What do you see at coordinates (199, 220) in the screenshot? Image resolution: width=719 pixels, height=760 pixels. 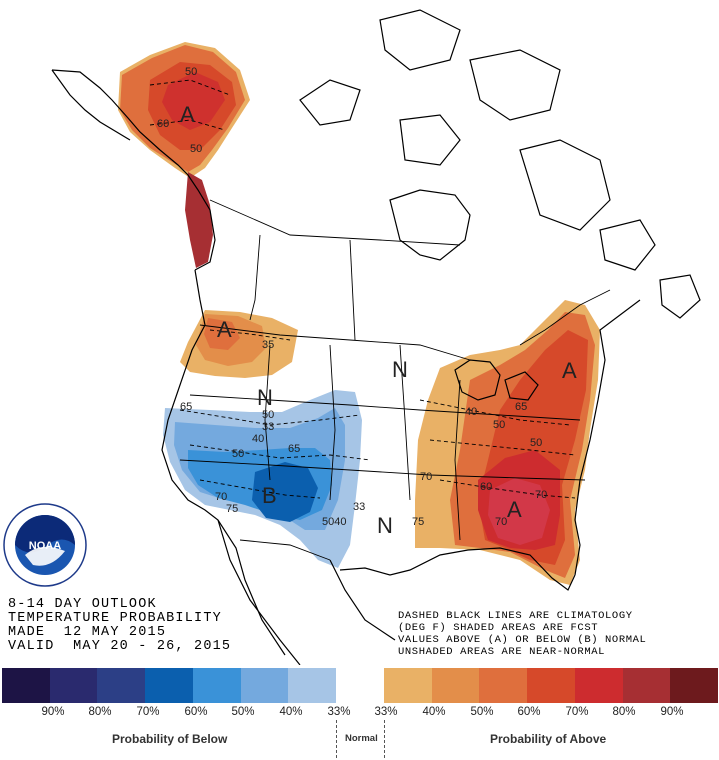 I see `ak-panhandle-above-area` at bounding box center [199, 220].